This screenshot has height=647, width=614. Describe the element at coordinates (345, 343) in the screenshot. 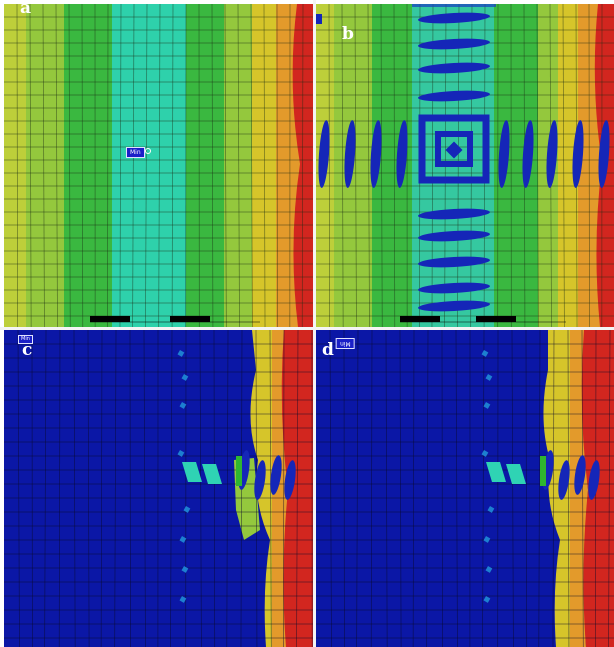

I see `min-marker-d: Min` at that location.